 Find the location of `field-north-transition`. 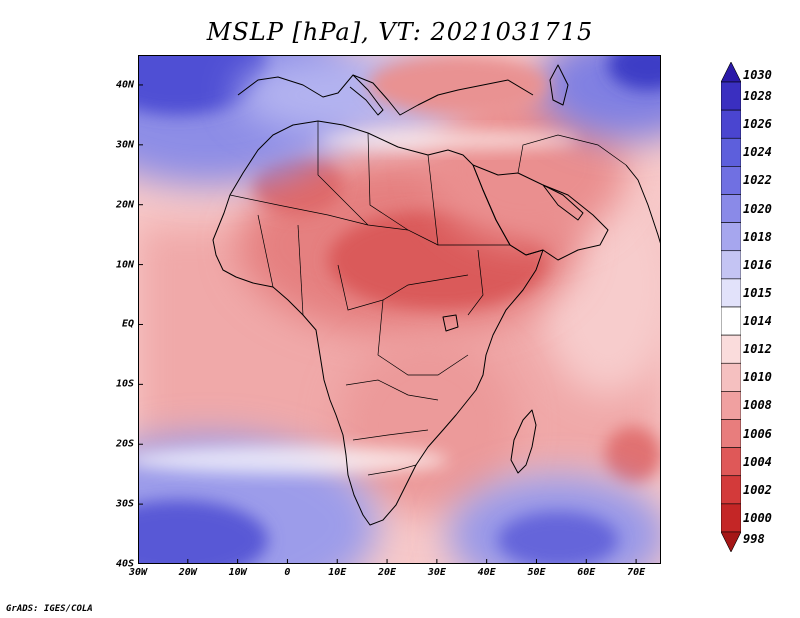

field-north-transition is located at coordinates (448, 140).